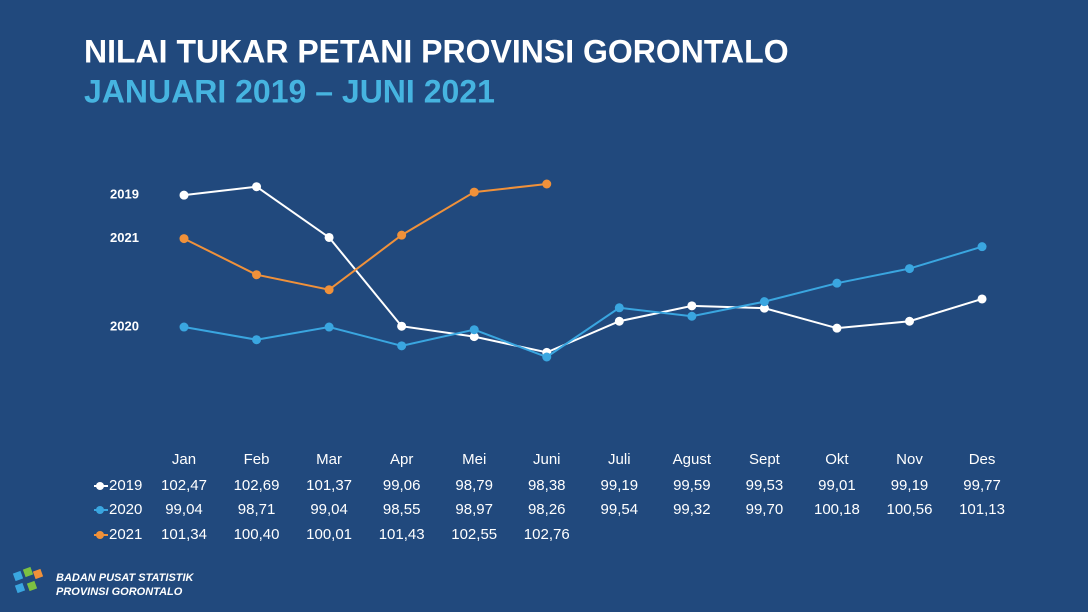 The width and height of the screenshot is (1088, 612). I want to click on footer-text: BADAN PUSAT STATISTIK, so click(125, 578).